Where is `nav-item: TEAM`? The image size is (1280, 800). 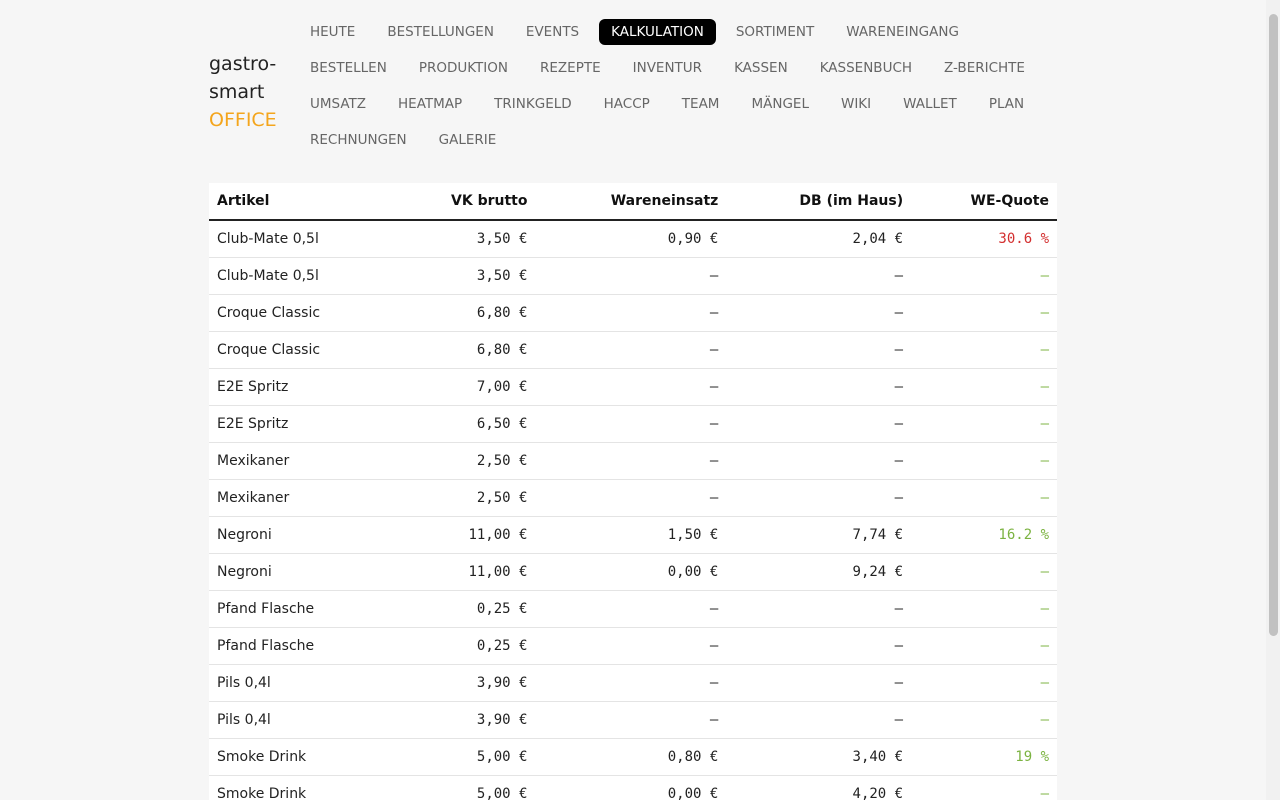
nav-item: TEAM is located at coordinates (700, 104).